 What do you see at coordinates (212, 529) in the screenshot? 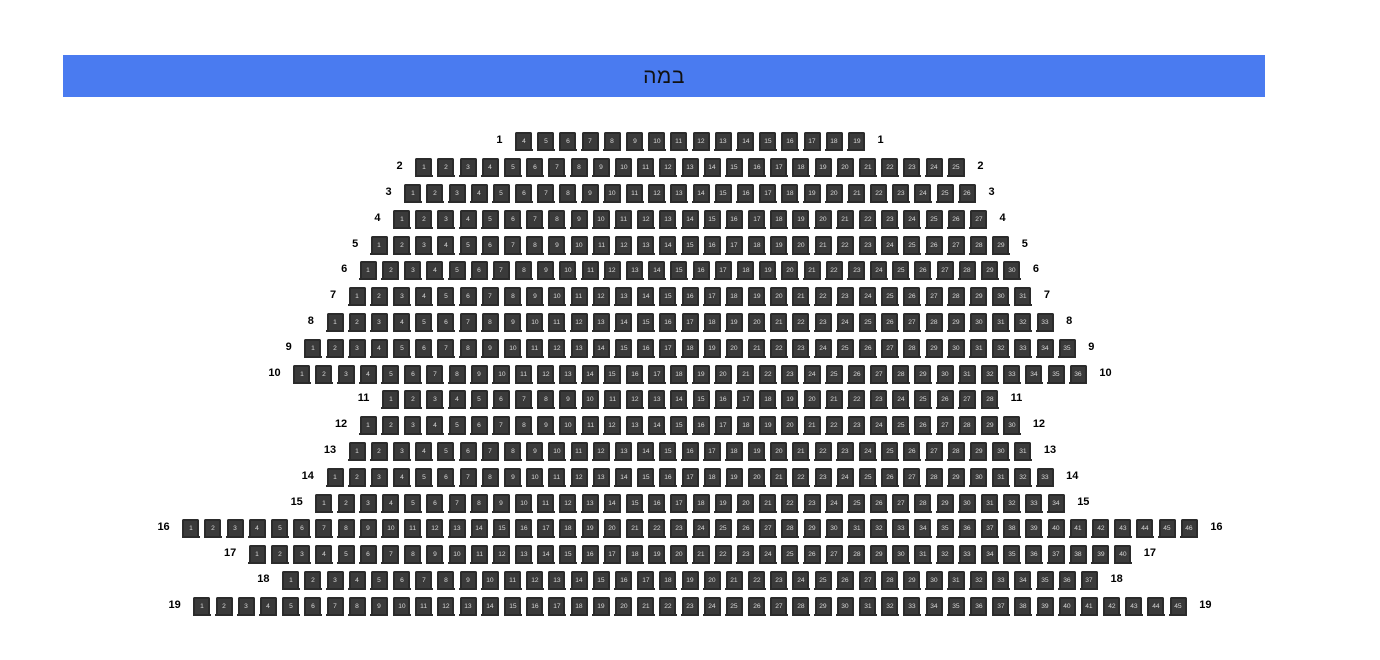
I see `seat-icon: 2` at bounding box center [212, 529].